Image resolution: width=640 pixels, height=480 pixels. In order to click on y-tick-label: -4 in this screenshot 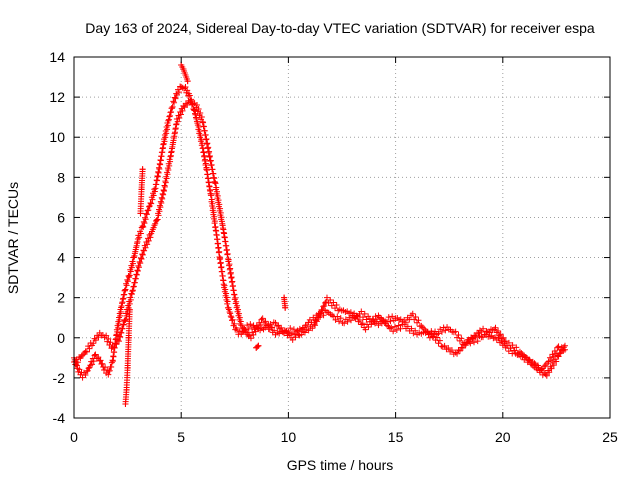, I will do `click(59, 418)`.